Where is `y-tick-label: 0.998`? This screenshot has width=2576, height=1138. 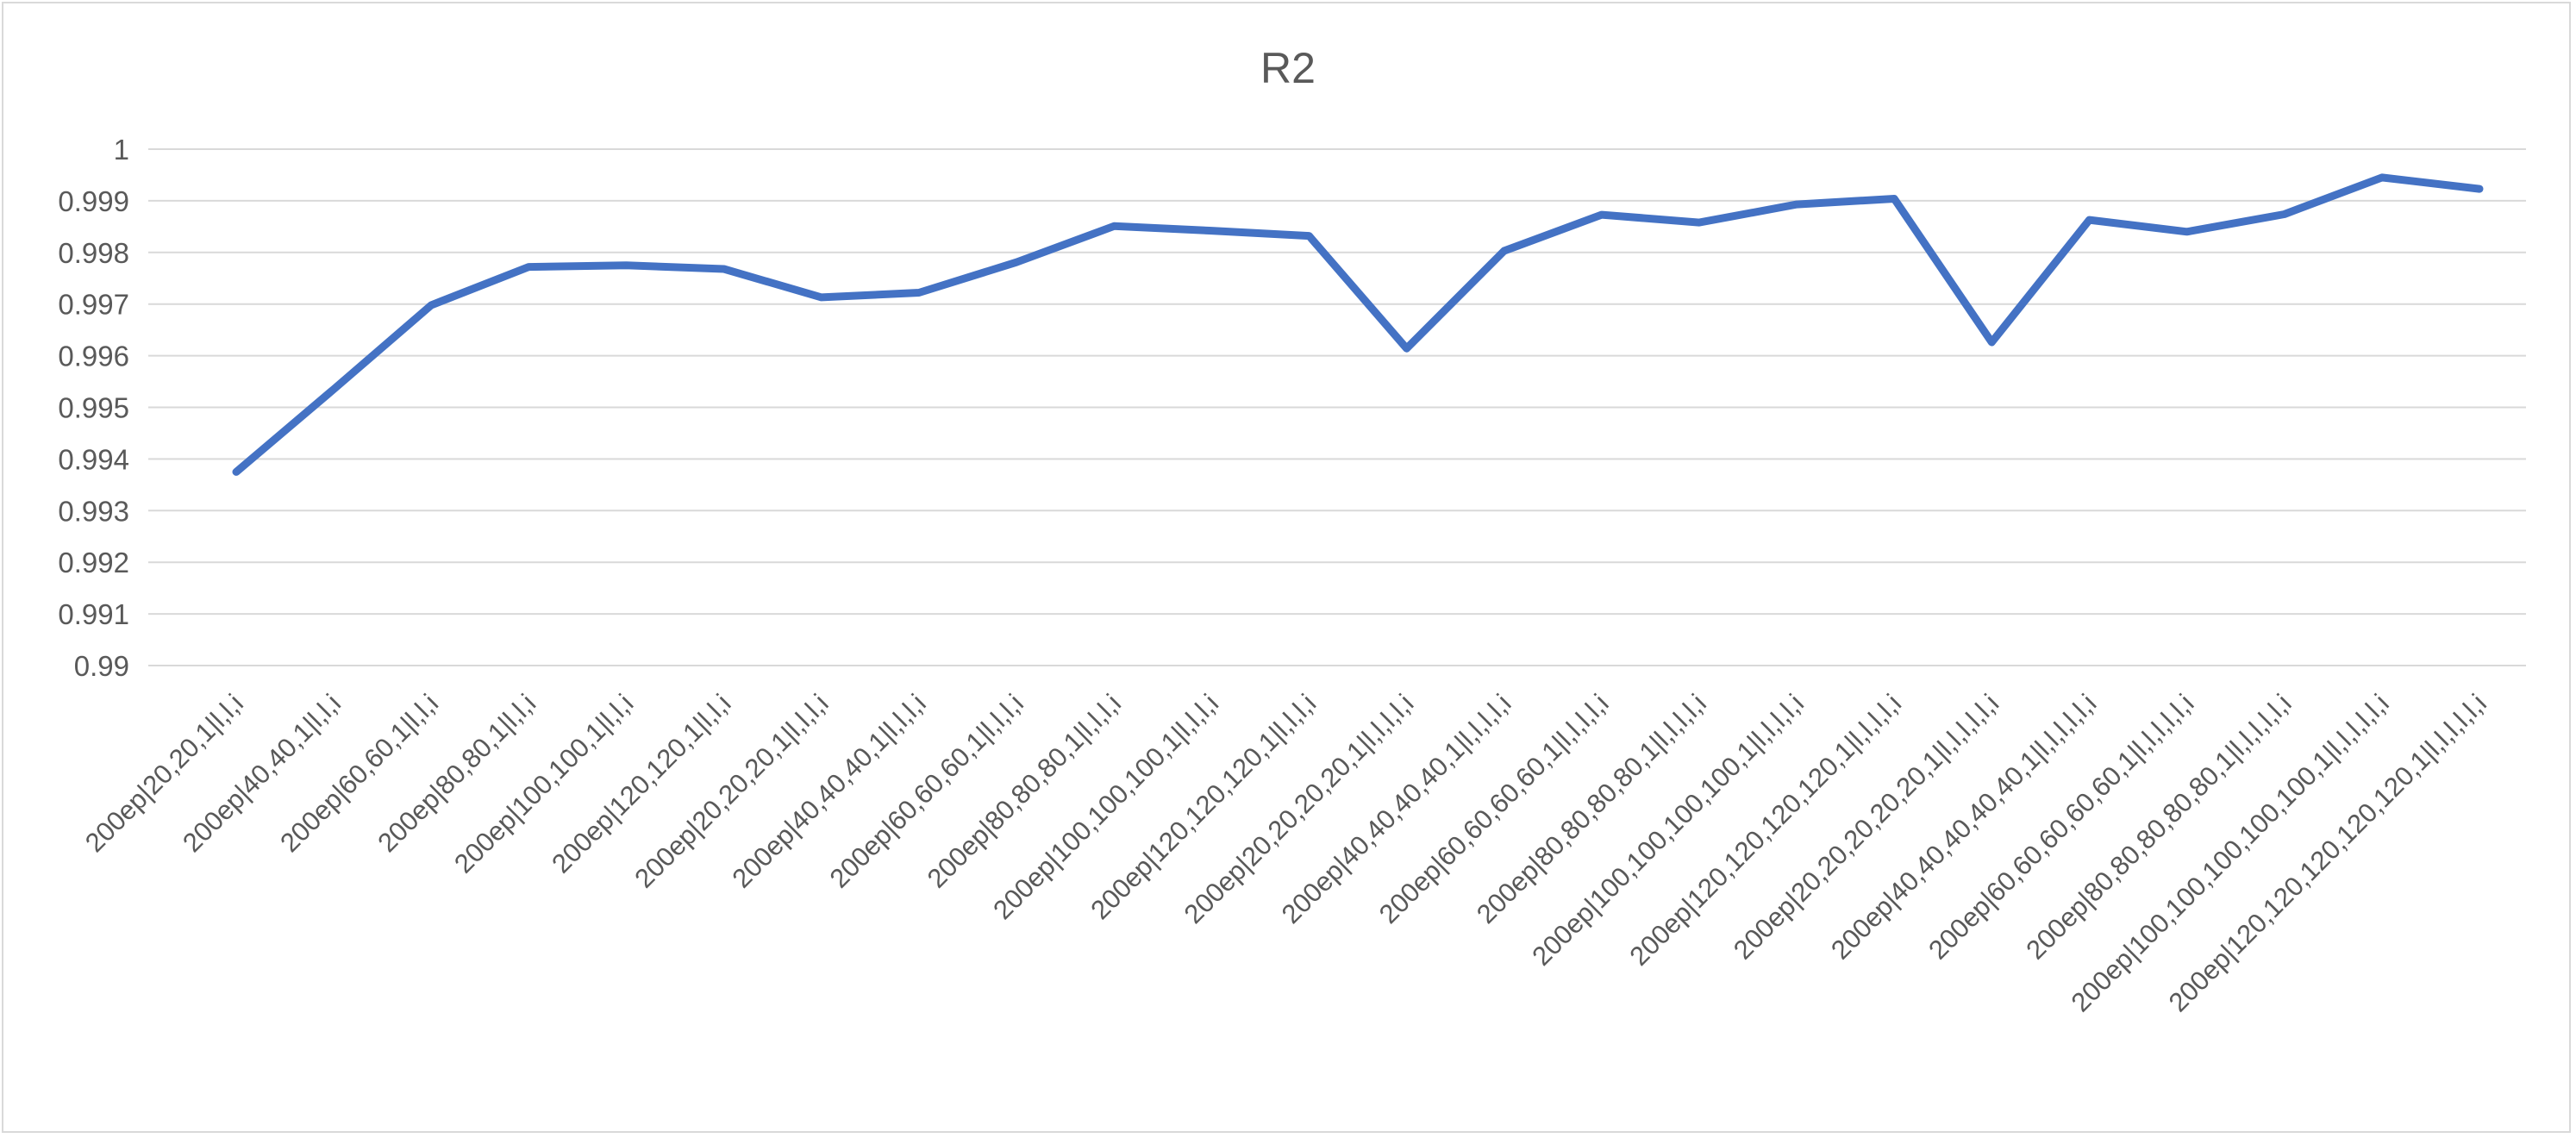 y-tick-label: 0.998 is located at coordinates (93, 253).